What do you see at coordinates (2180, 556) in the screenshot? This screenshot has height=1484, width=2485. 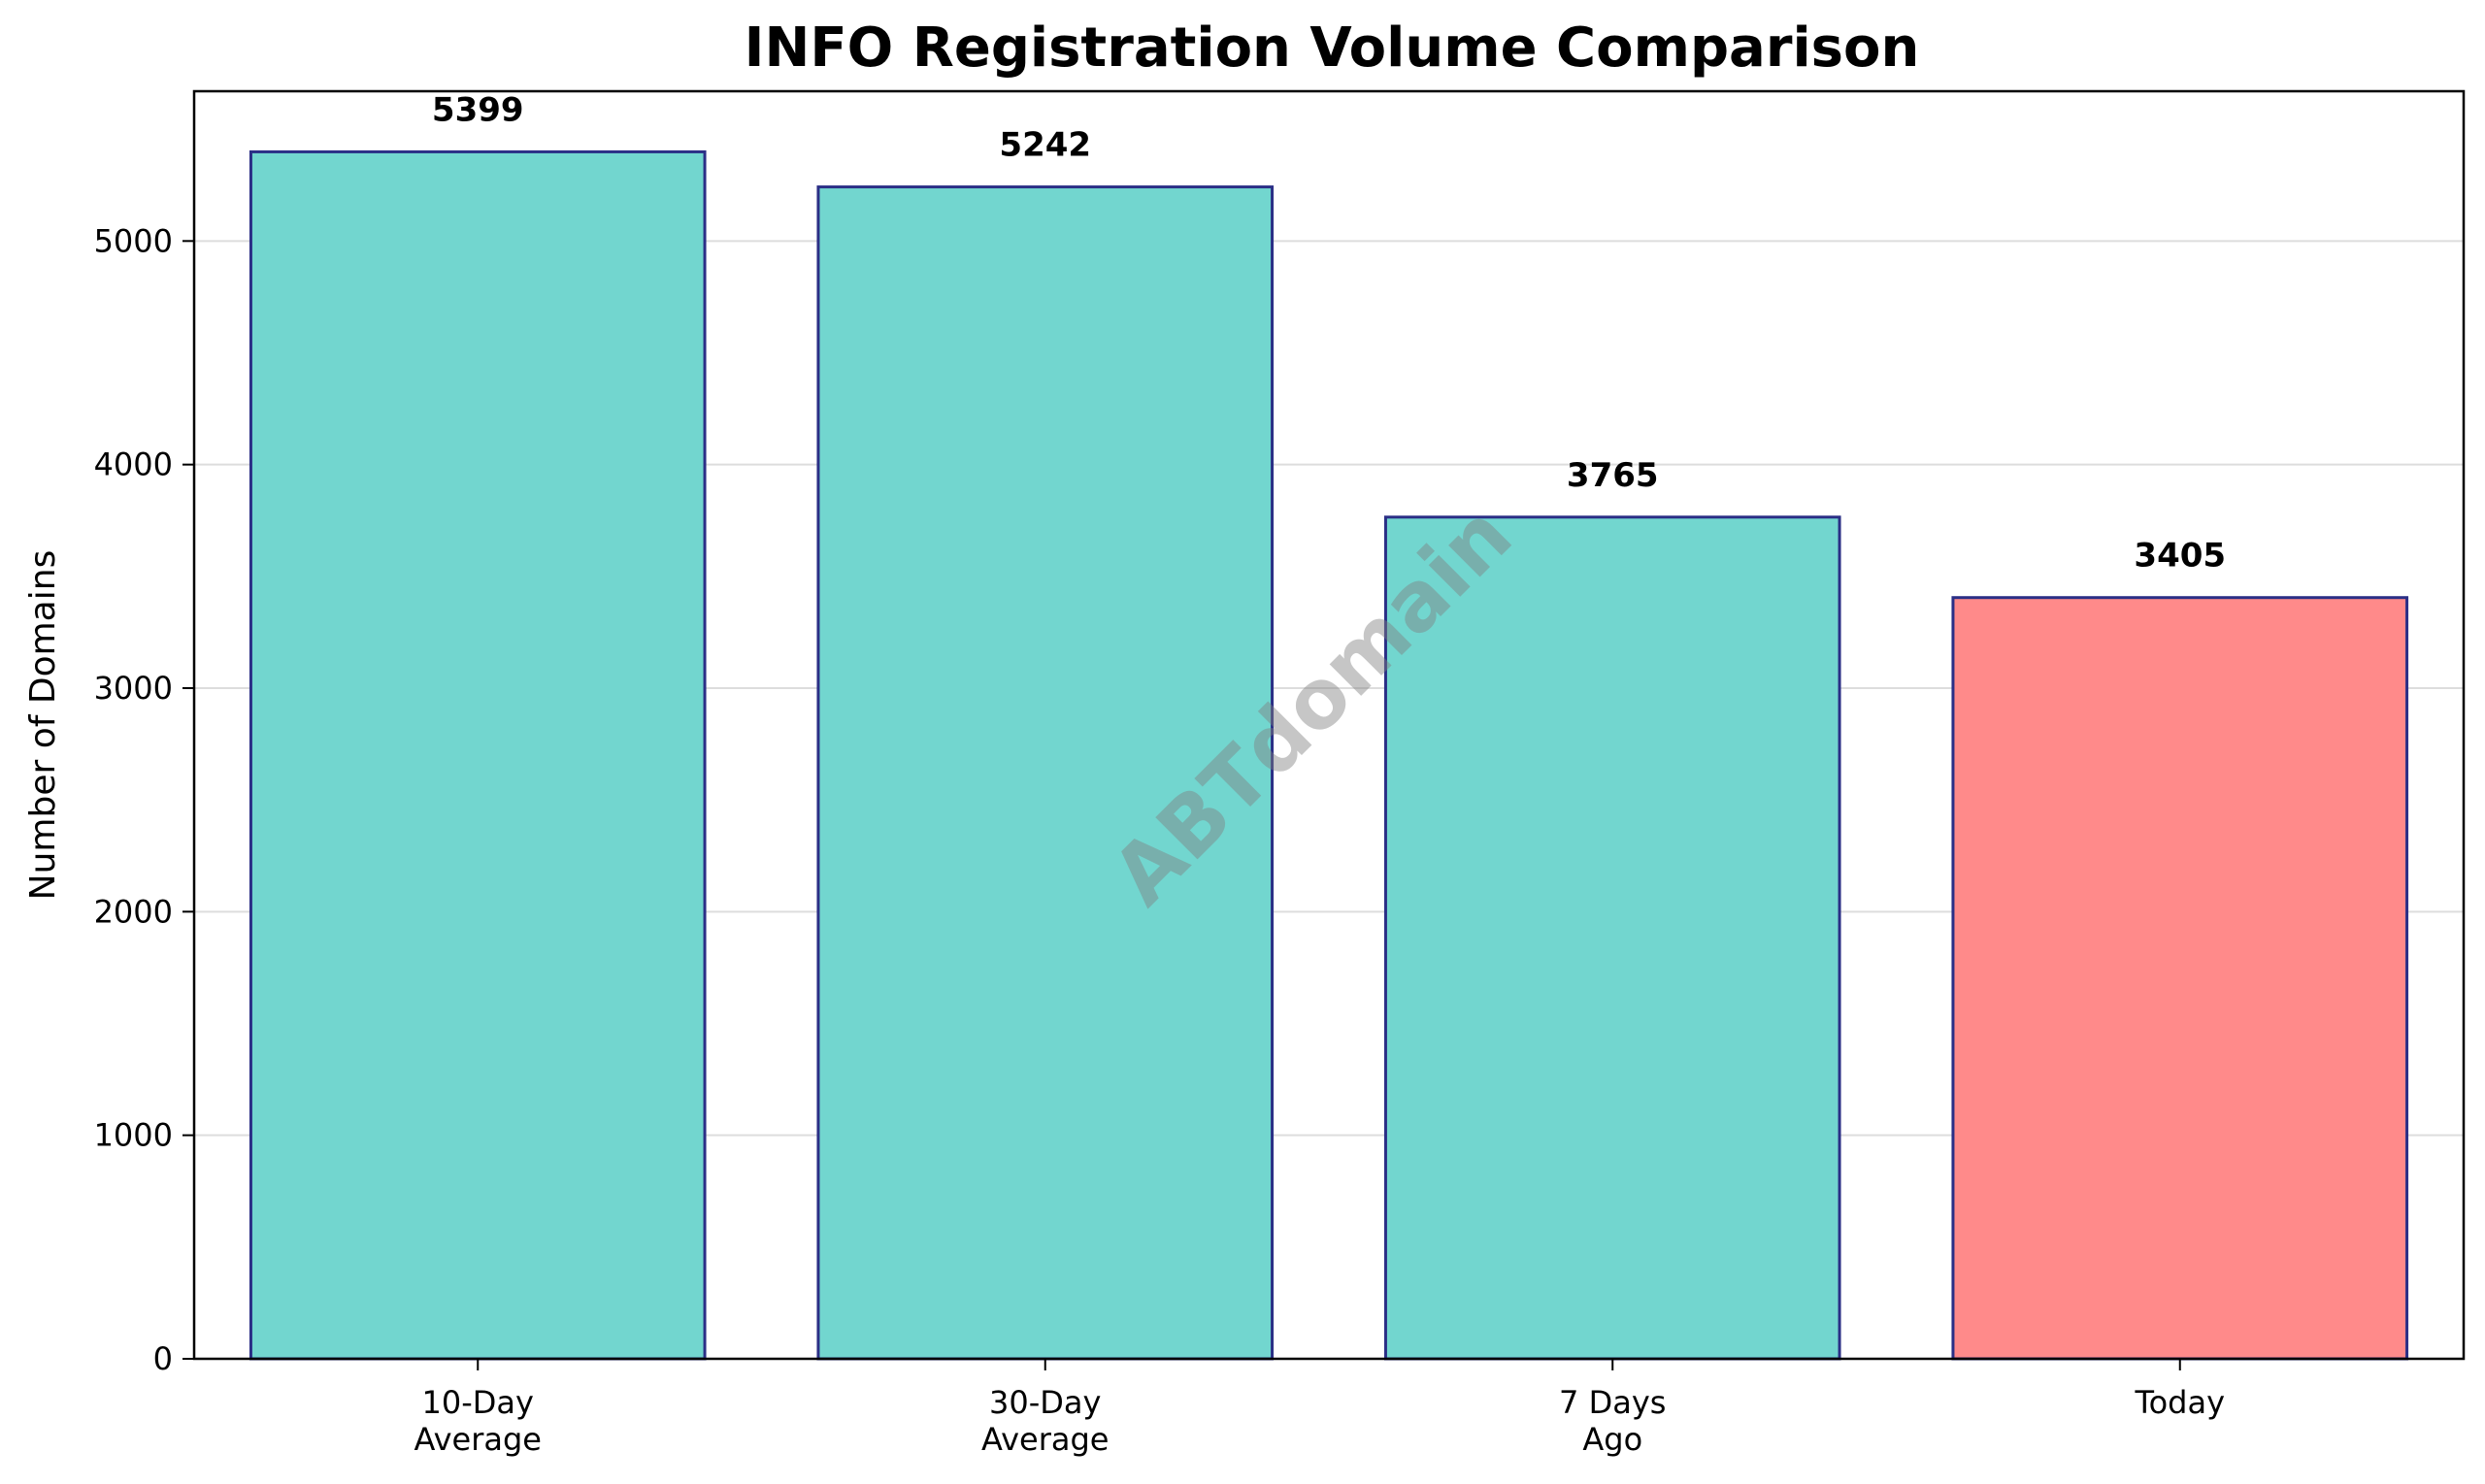 I see `bar-value-label: 3405` at bounding box center [2180, 556].